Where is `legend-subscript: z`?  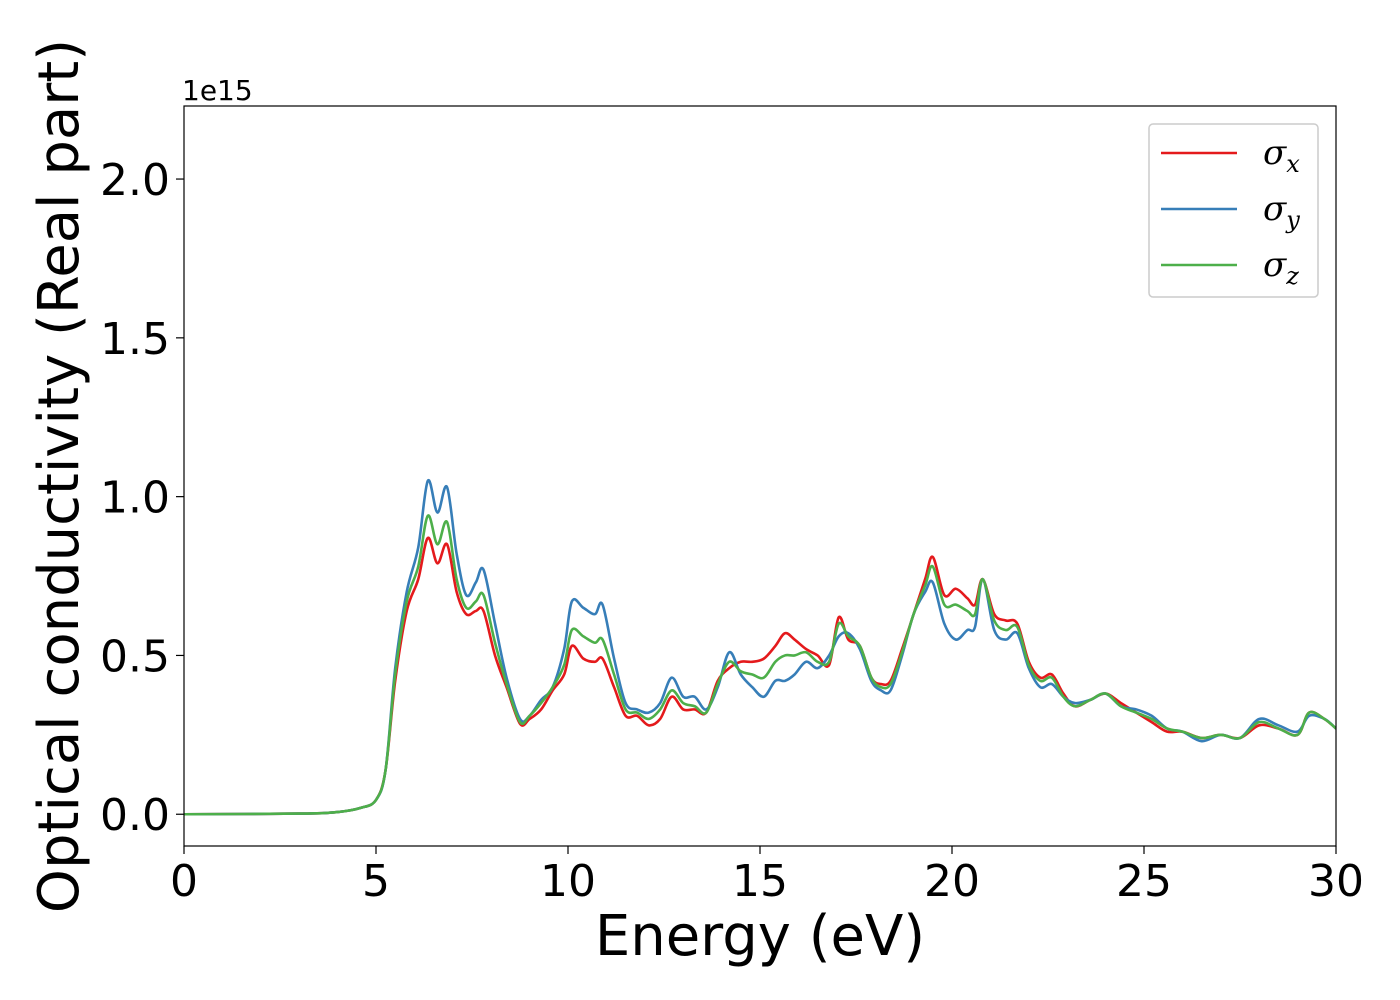
legend-subscript: z is located at coordinates (1292, 276).